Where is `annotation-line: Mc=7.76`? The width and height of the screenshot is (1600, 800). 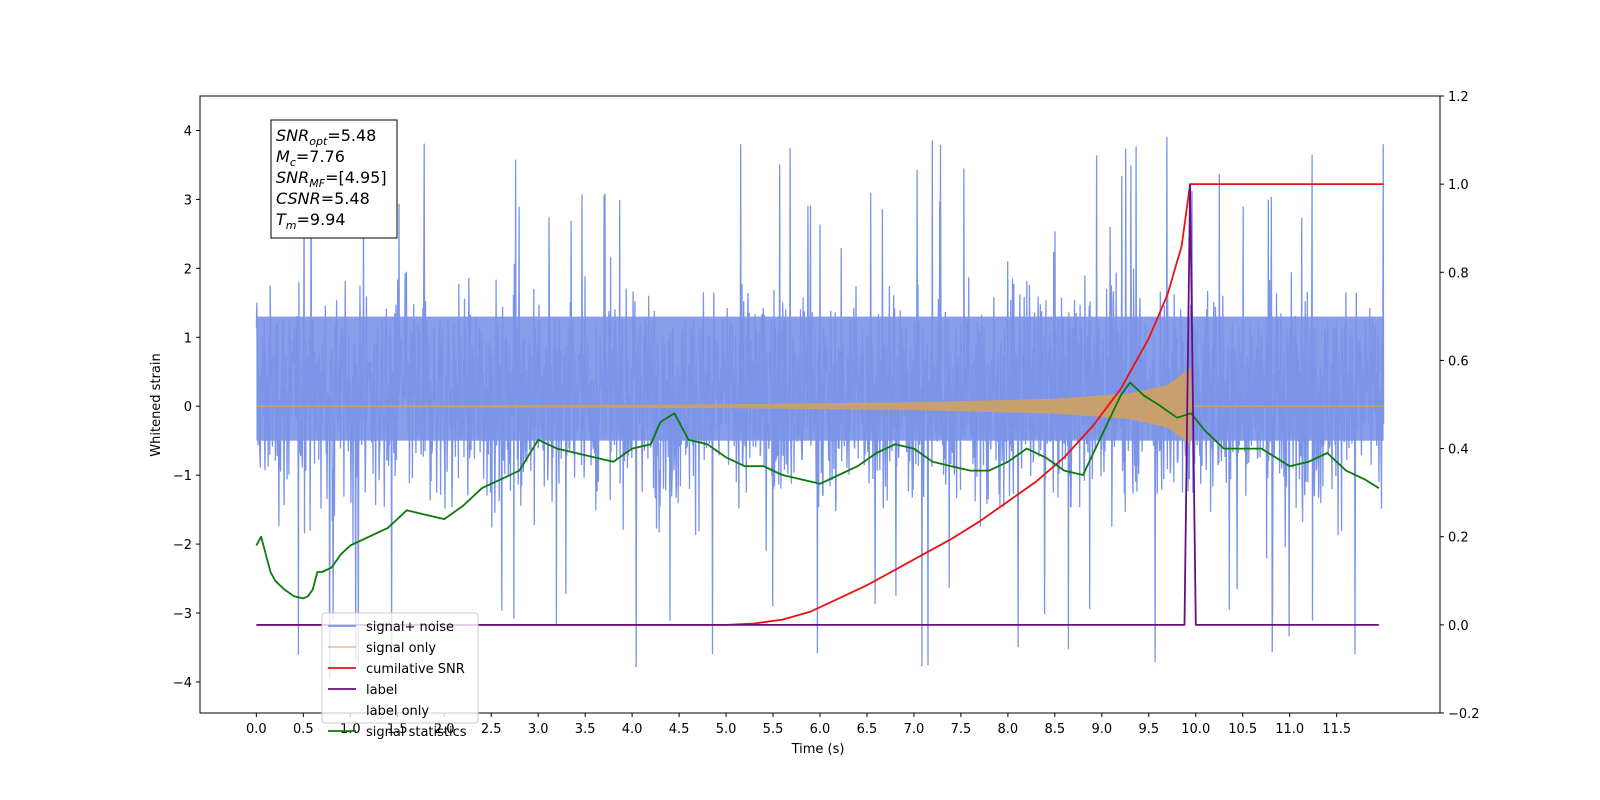 annotation-line: Mc=7.76 is located at coordinates (310, 158).